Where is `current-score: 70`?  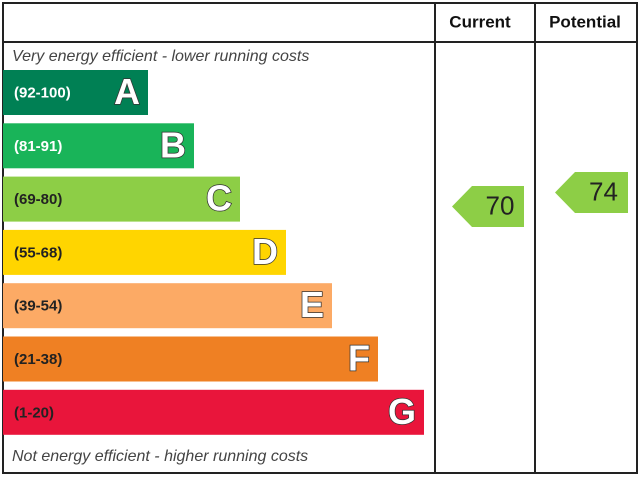 current-score: 70 is located at coordinates (500, 205).